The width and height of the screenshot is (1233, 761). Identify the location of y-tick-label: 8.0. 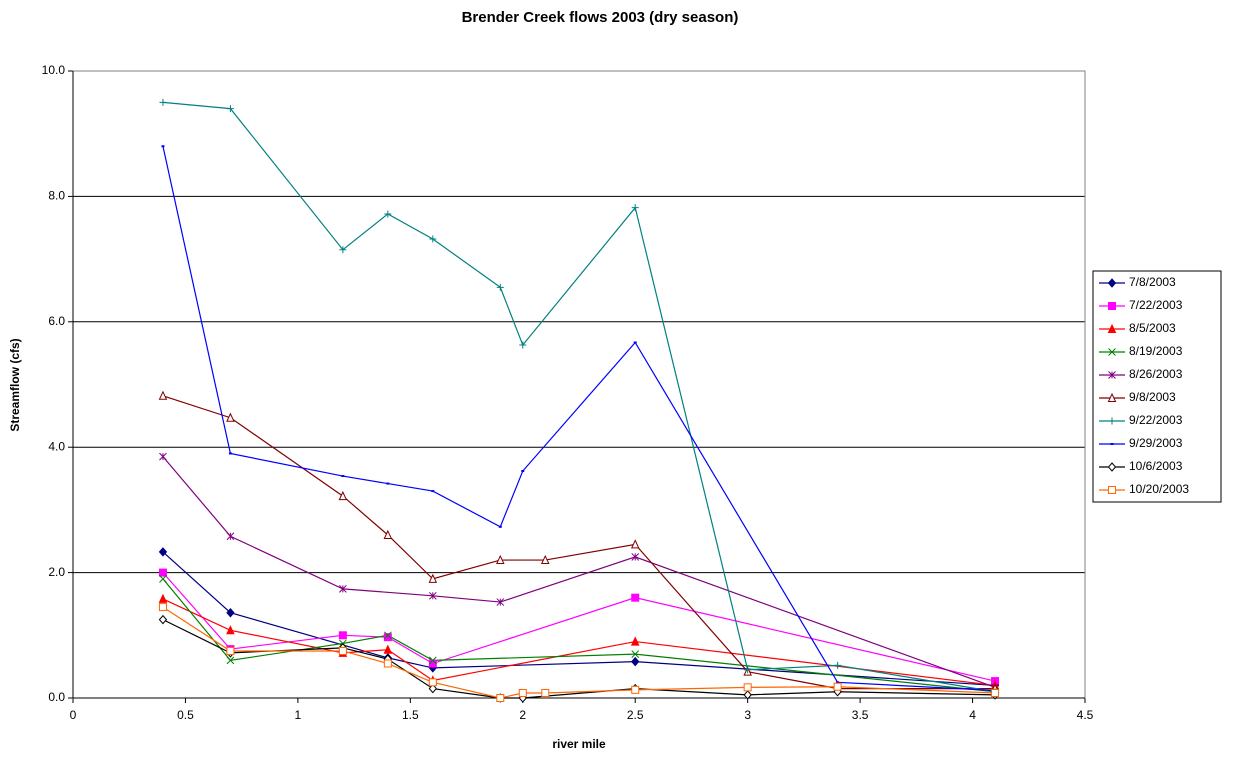
(56, 196).